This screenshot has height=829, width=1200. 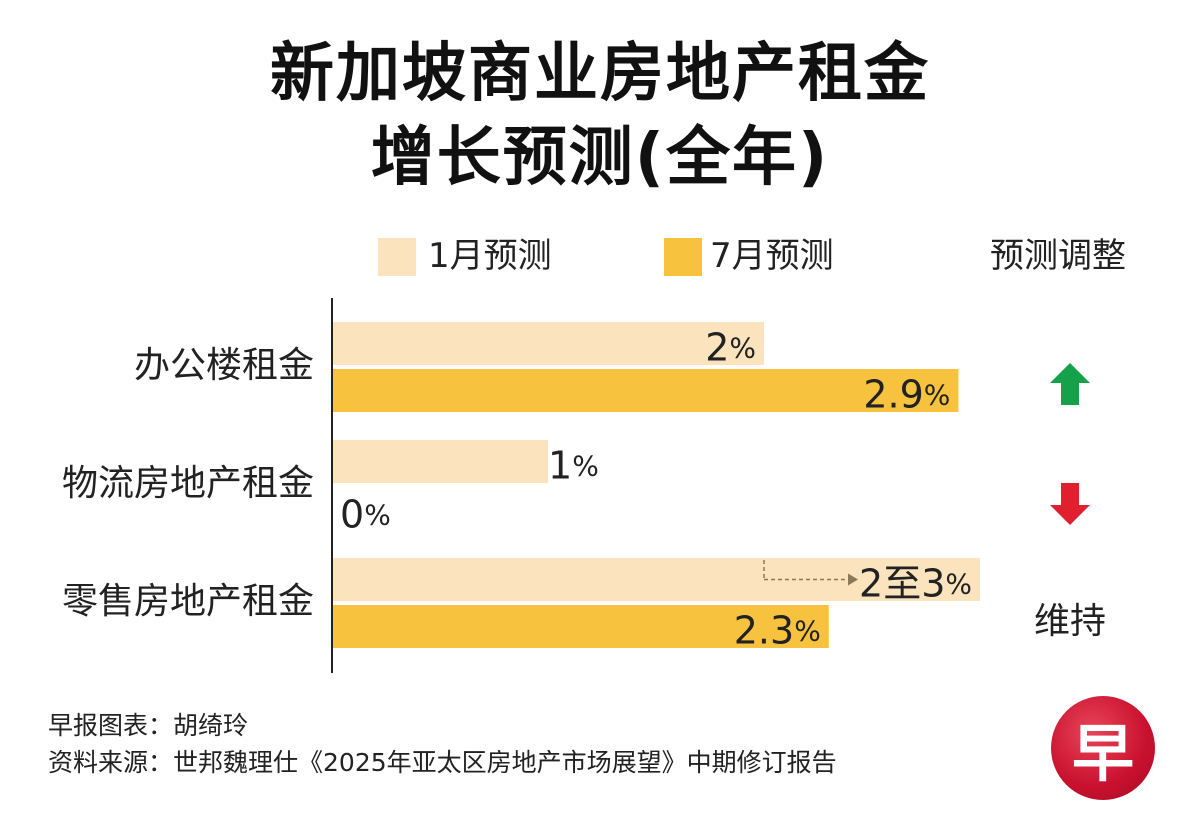 What do you see at coordinates (600, 74) in the screenshot?
I see `chart-title-line1: 新加坡商业房地产租金` at bounding box center [600, 74].